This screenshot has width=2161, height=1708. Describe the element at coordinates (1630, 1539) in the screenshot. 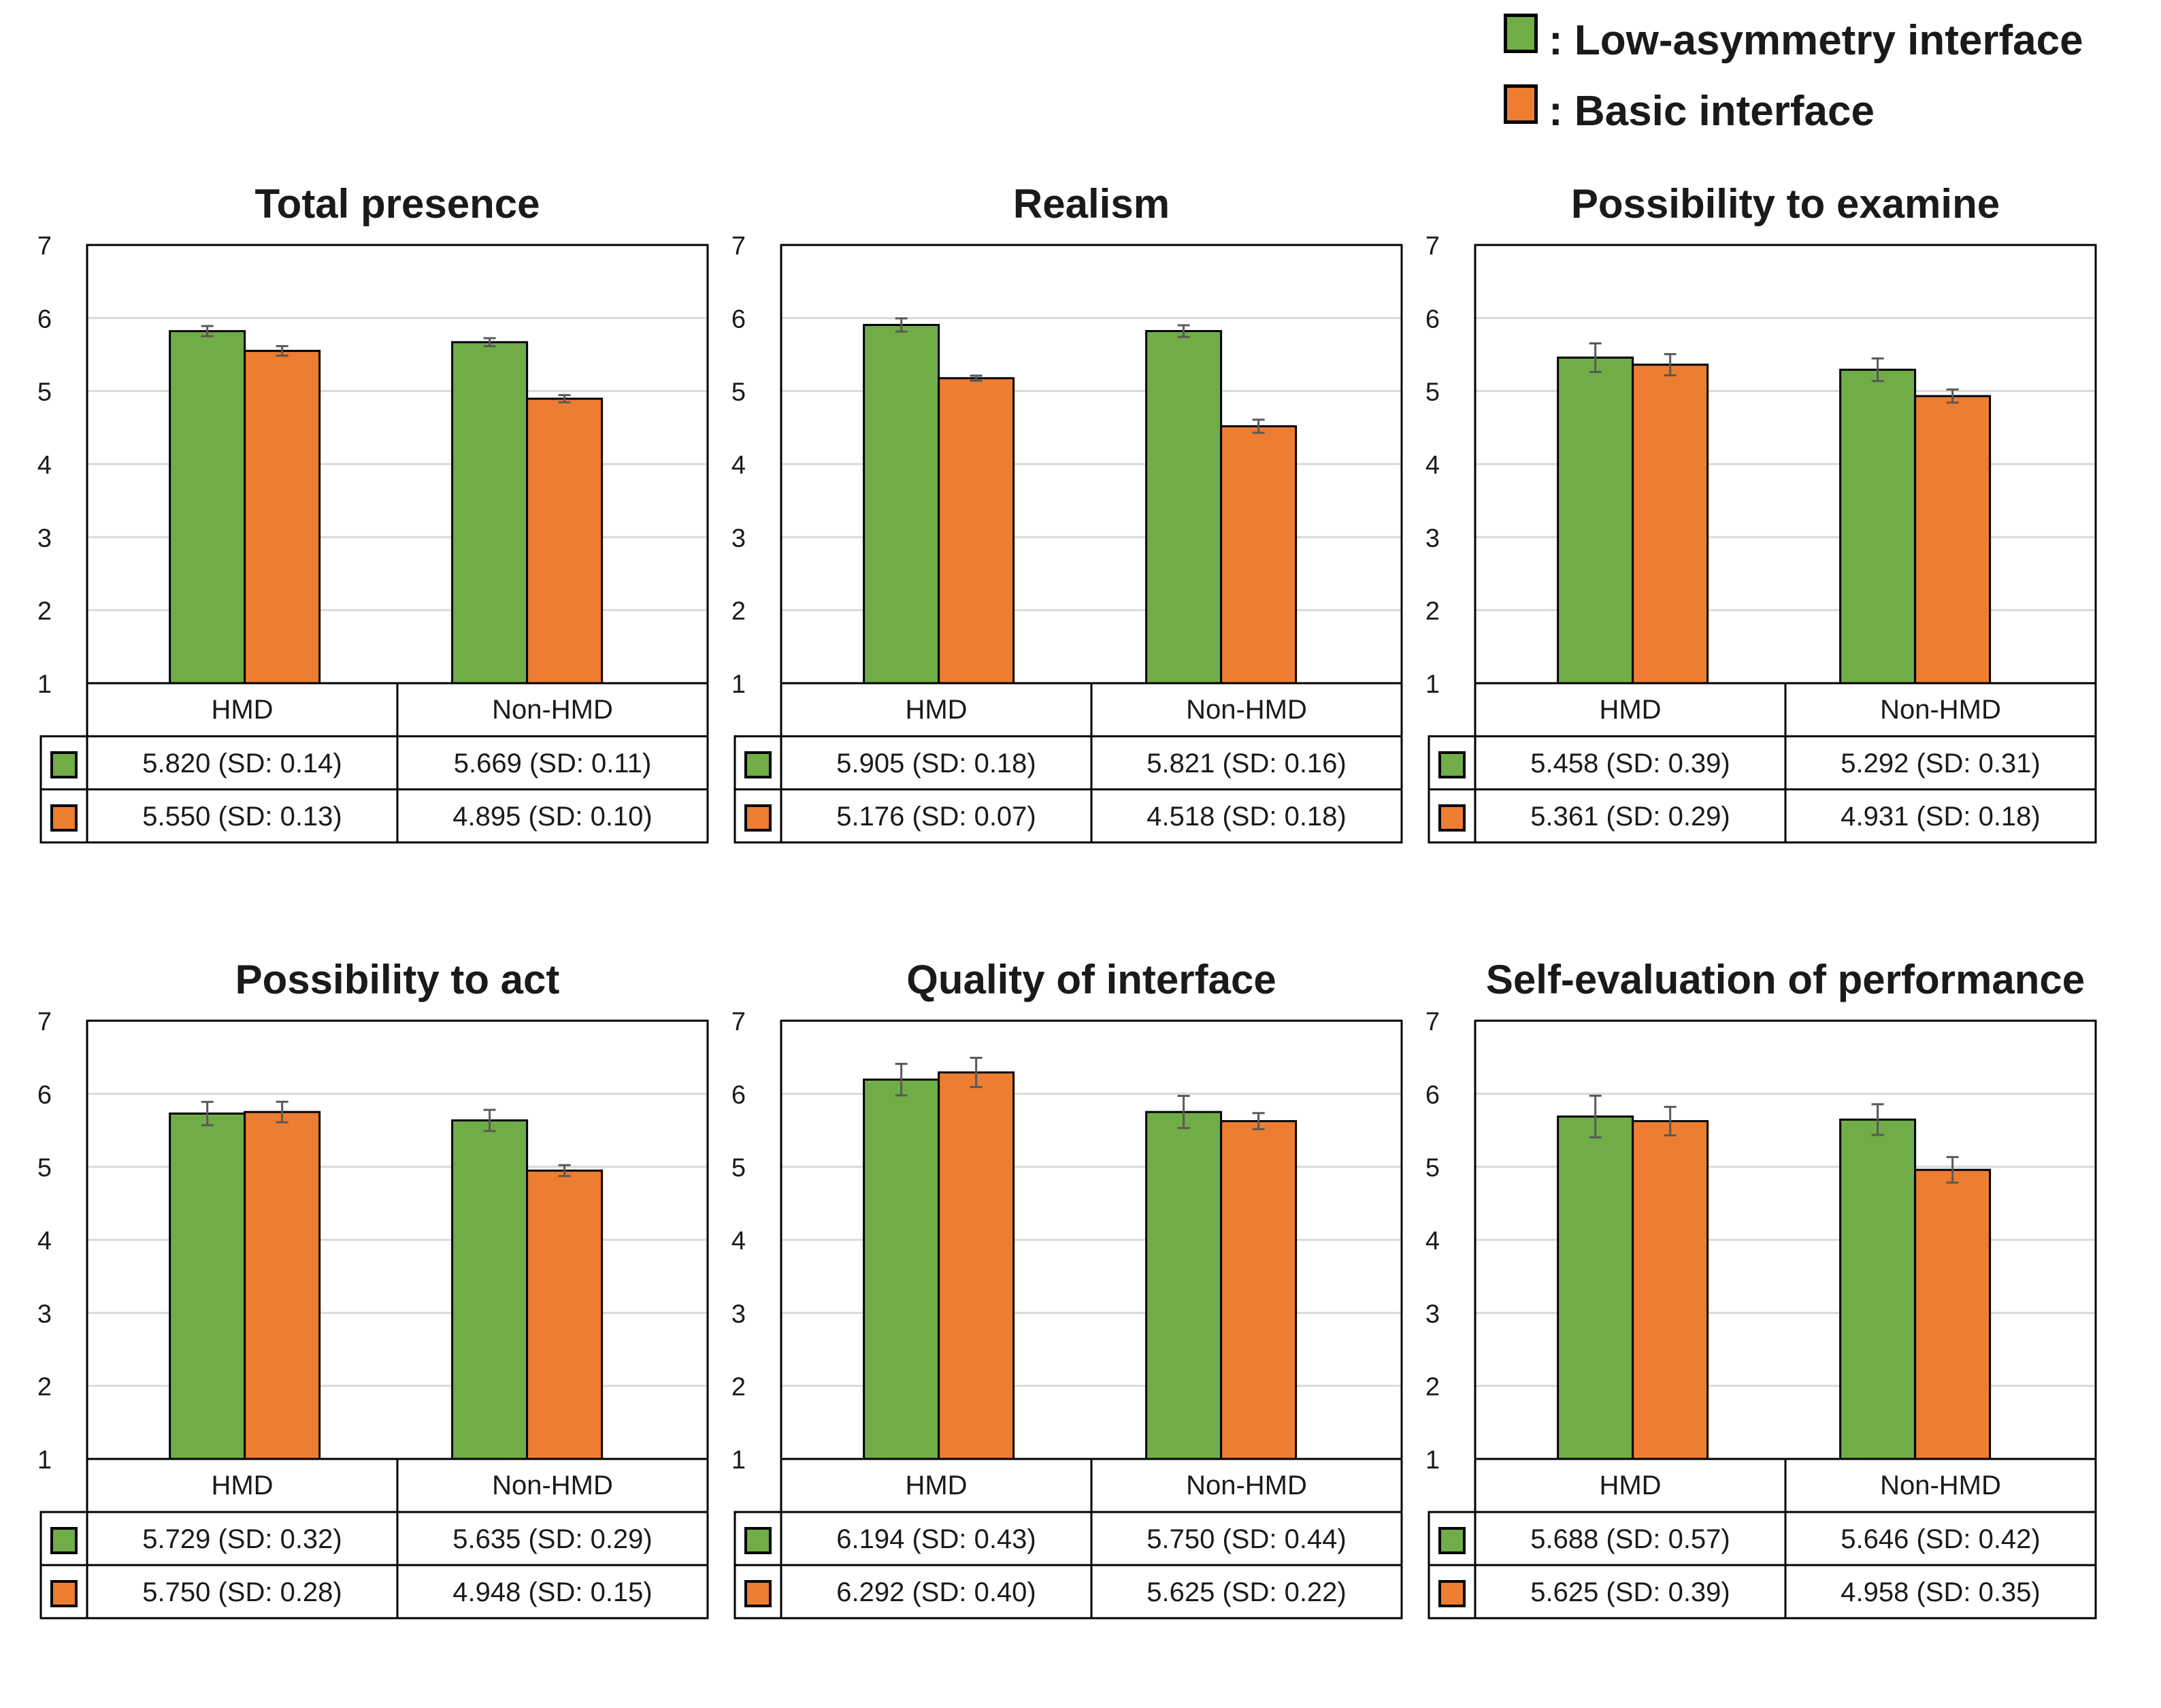

I see `data-label: 5.688 (SD: 0.57)` at that location.